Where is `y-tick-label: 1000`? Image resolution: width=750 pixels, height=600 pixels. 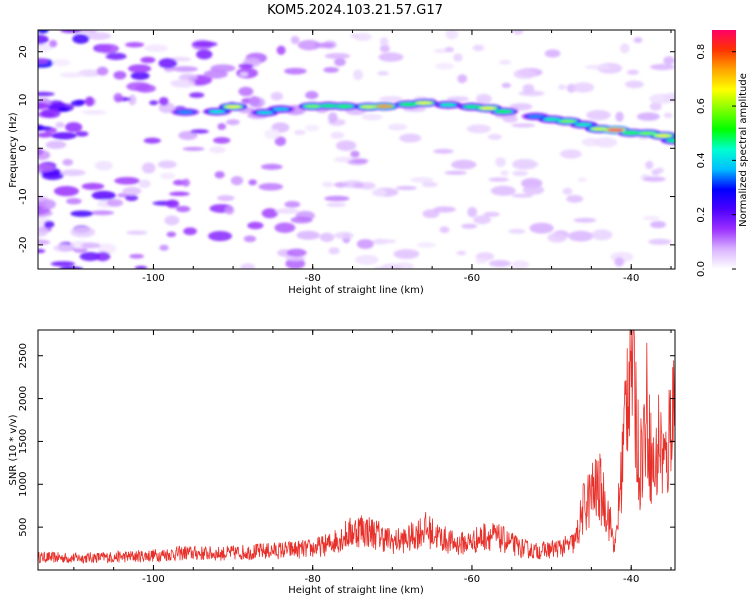 y-tick-label: 1000 is located at coordinates (23, 484).